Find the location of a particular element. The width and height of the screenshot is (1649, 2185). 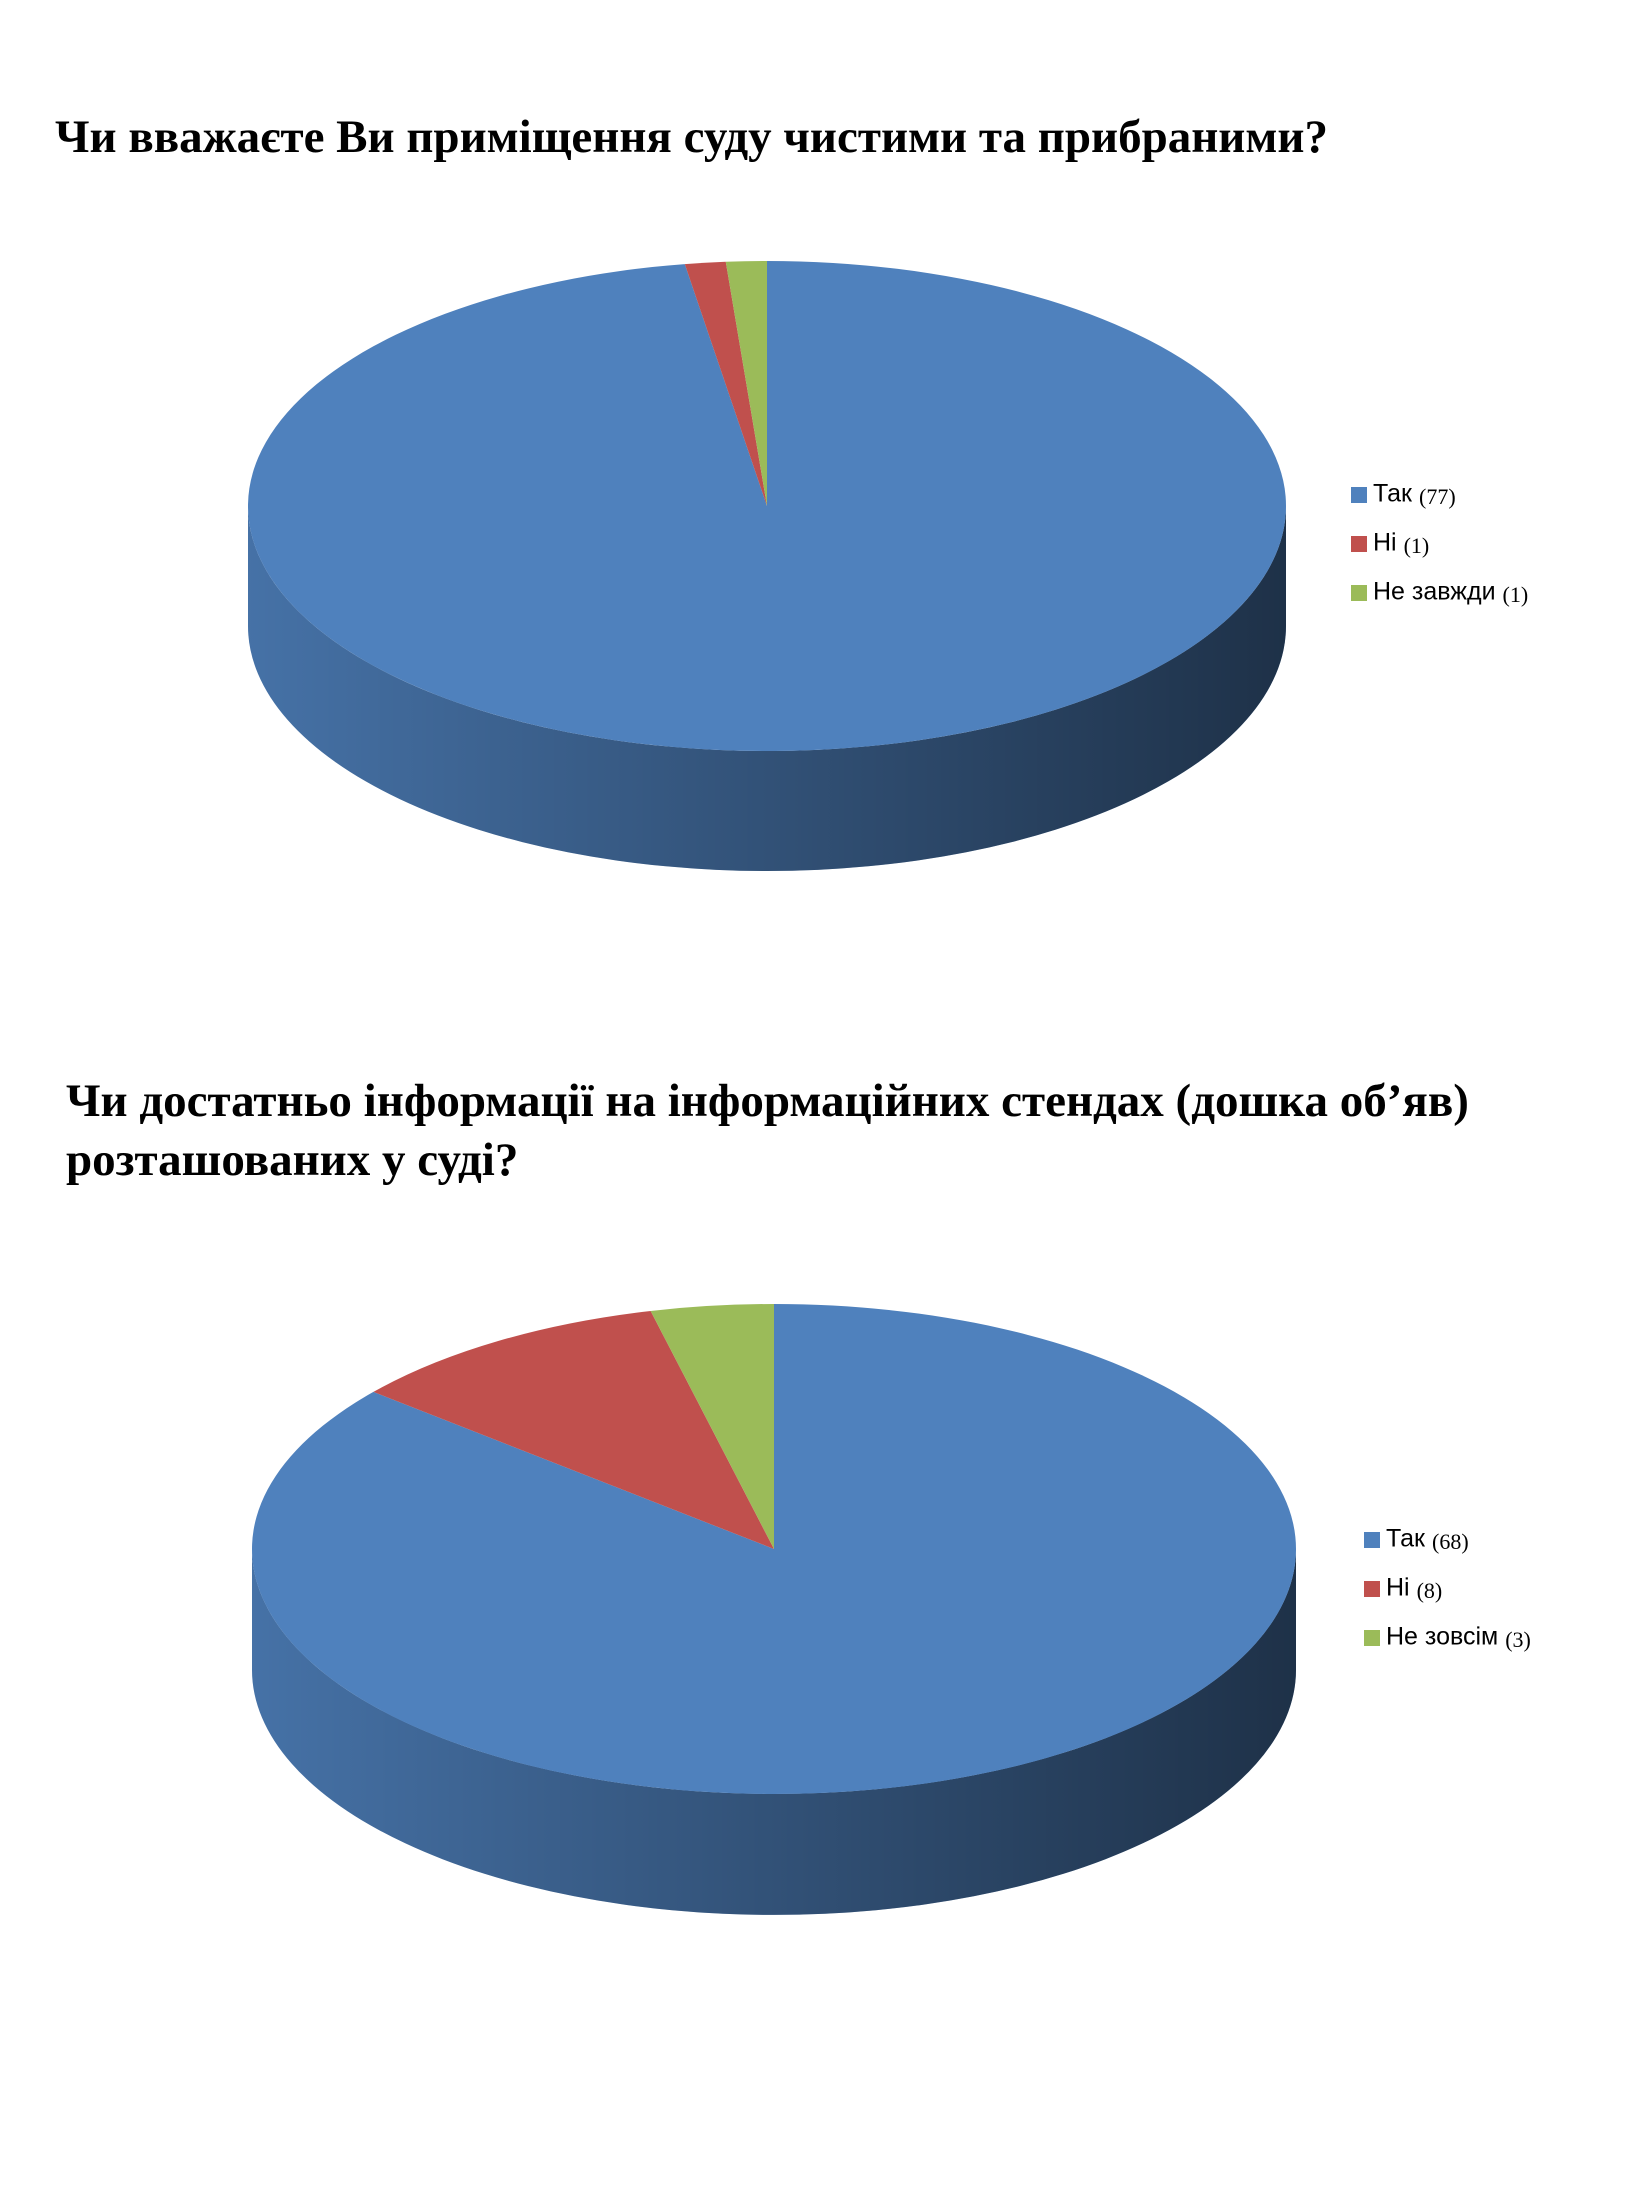

value-label: (3) is located at coordinates (1518, 1639).